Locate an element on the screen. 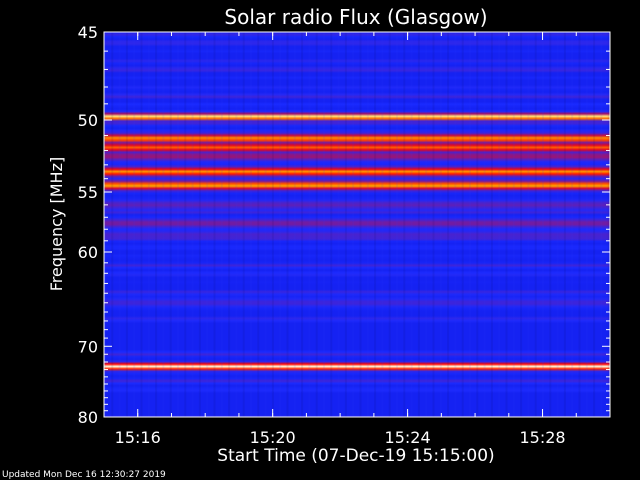 This screenshot has width=640, height=480. chart-title: Solar radio Flux (Glasgow) is located at coordinates (355, 17).